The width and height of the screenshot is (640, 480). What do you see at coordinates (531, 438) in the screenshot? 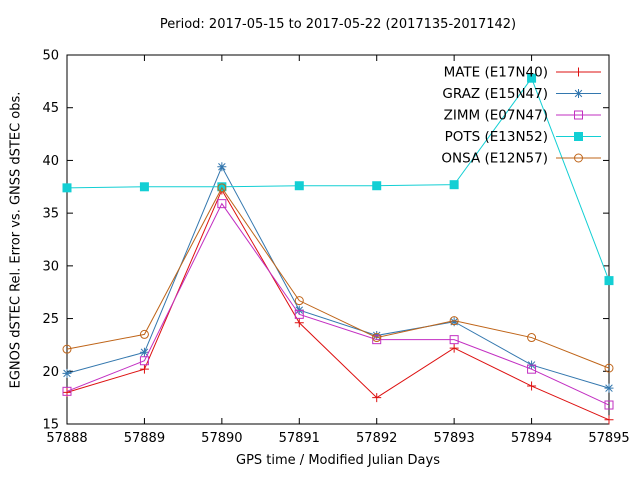
I see `x-tick-label: 57894` at bounding box center [531, 438].